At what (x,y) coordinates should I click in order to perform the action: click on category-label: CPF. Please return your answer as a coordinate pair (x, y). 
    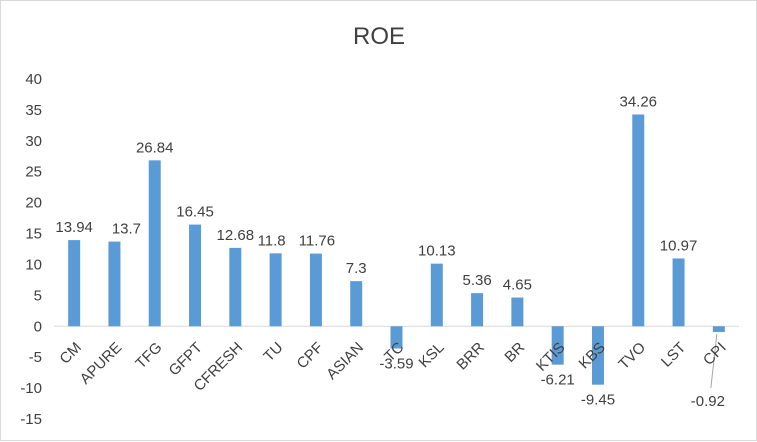
    Looking at the image, I should click on (310, 355).